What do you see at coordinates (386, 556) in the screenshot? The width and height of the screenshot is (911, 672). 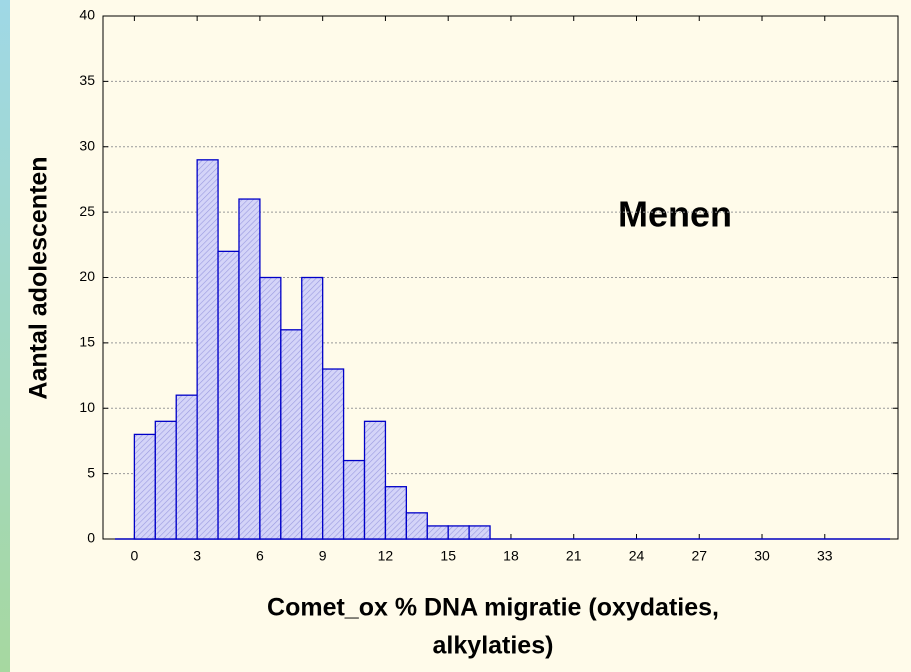 I see `x-tick-label: 12` at bounding box center [386, 556].